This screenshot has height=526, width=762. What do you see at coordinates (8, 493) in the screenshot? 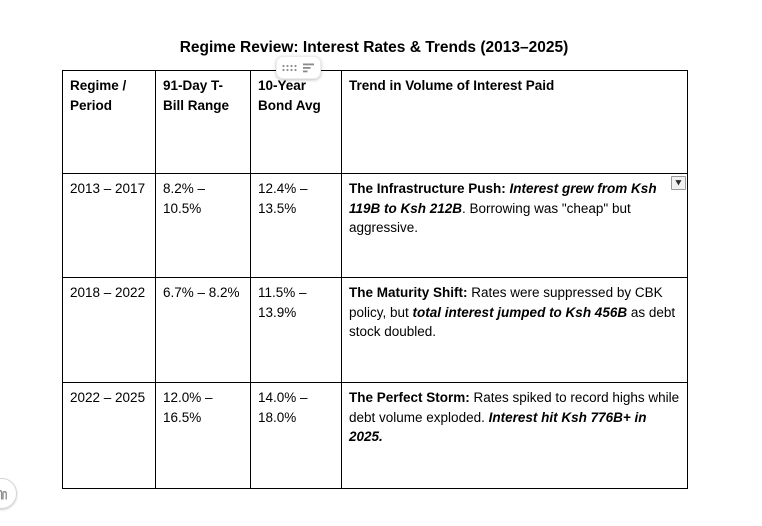
I see `corner-widget` at bounding box center [8, 493].